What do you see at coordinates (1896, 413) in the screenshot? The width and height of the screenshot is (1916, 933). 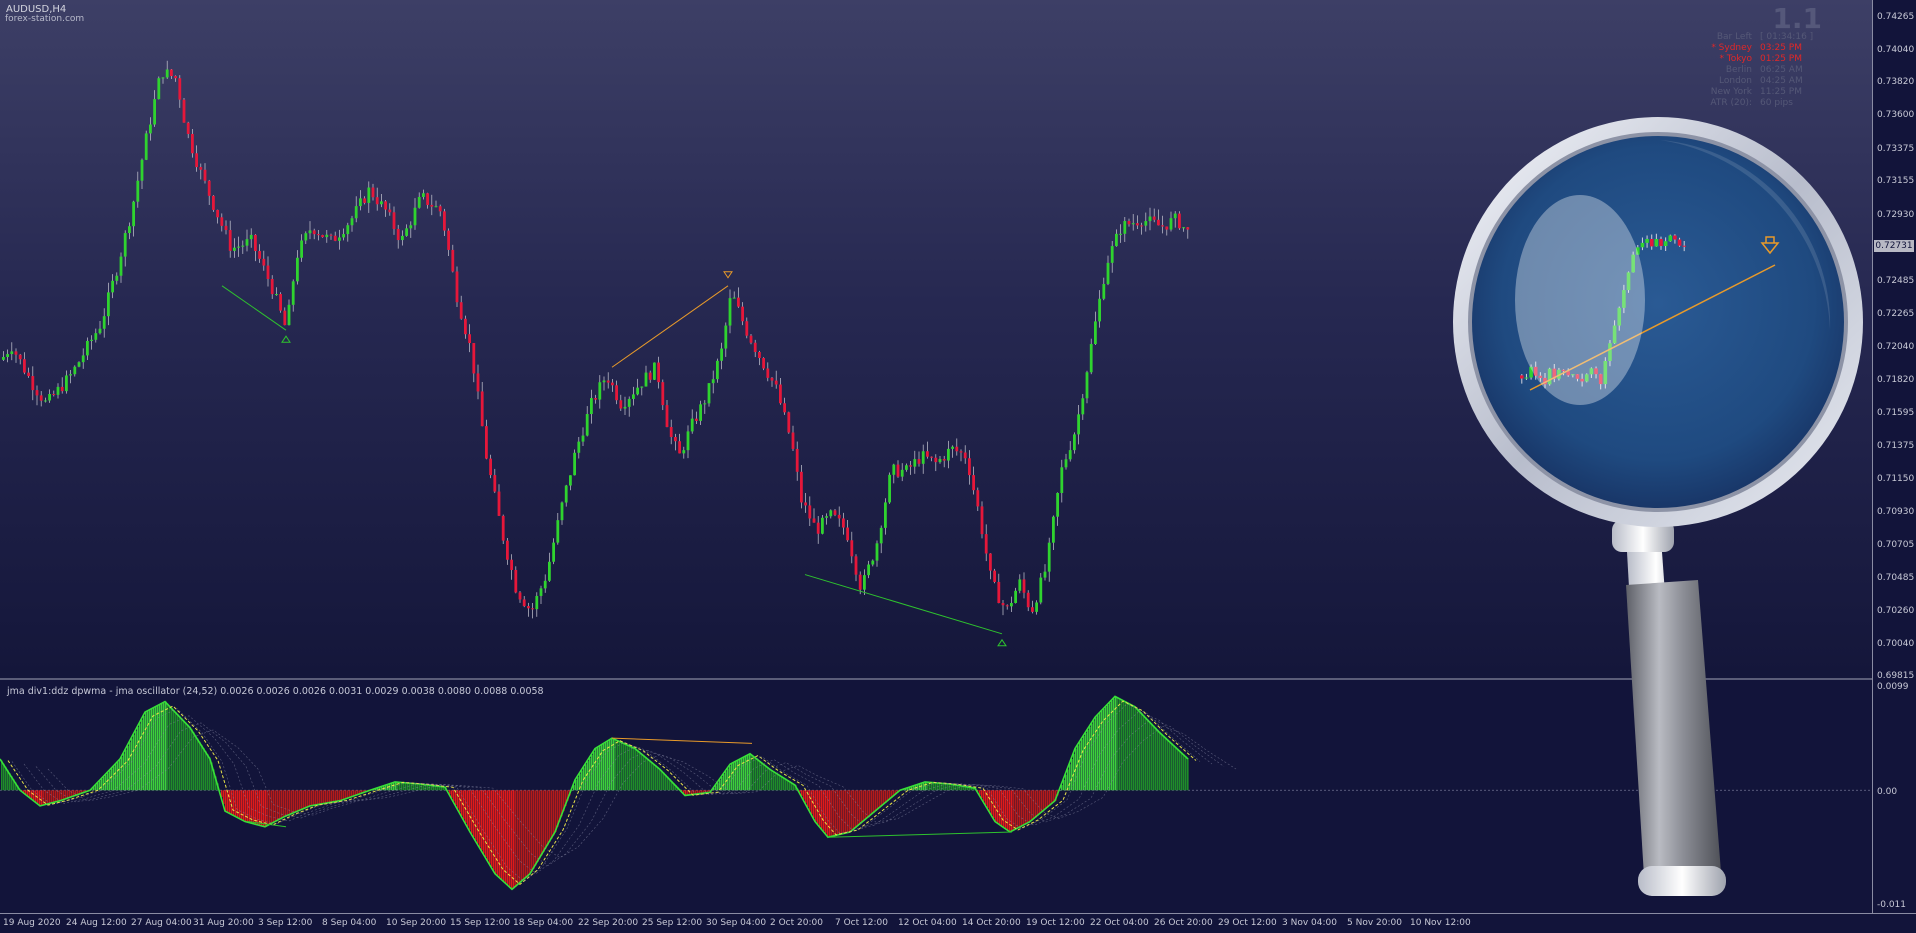 I see `price-axis-label: 0.71595` at bounding box center [1896, 413].